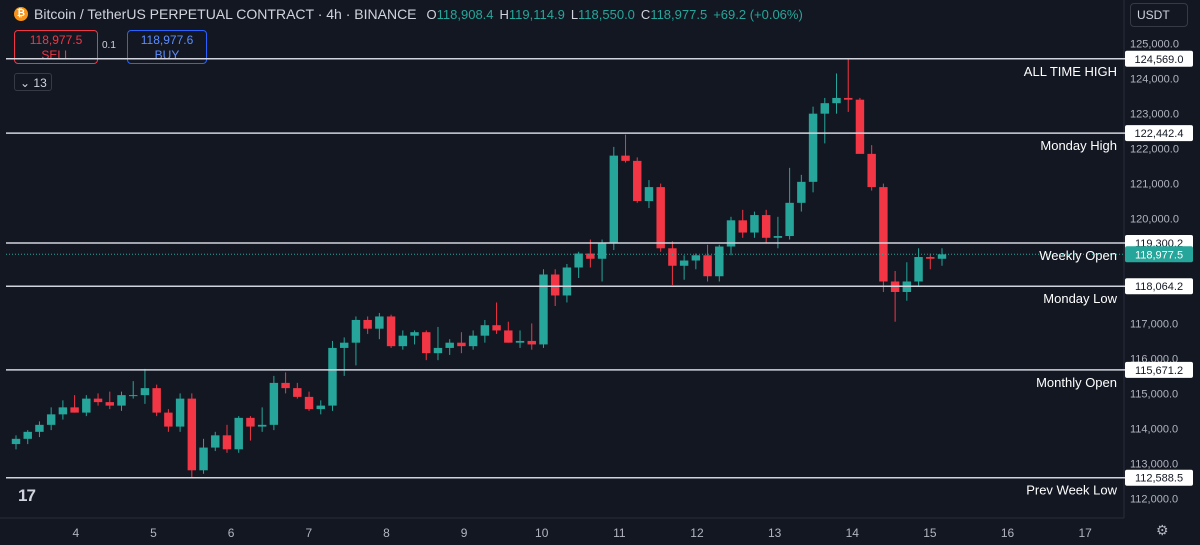  Describe the element at coordinates (1154, 499) in the screenshot. I see `y-tick-label: 112,000.0` at that location.